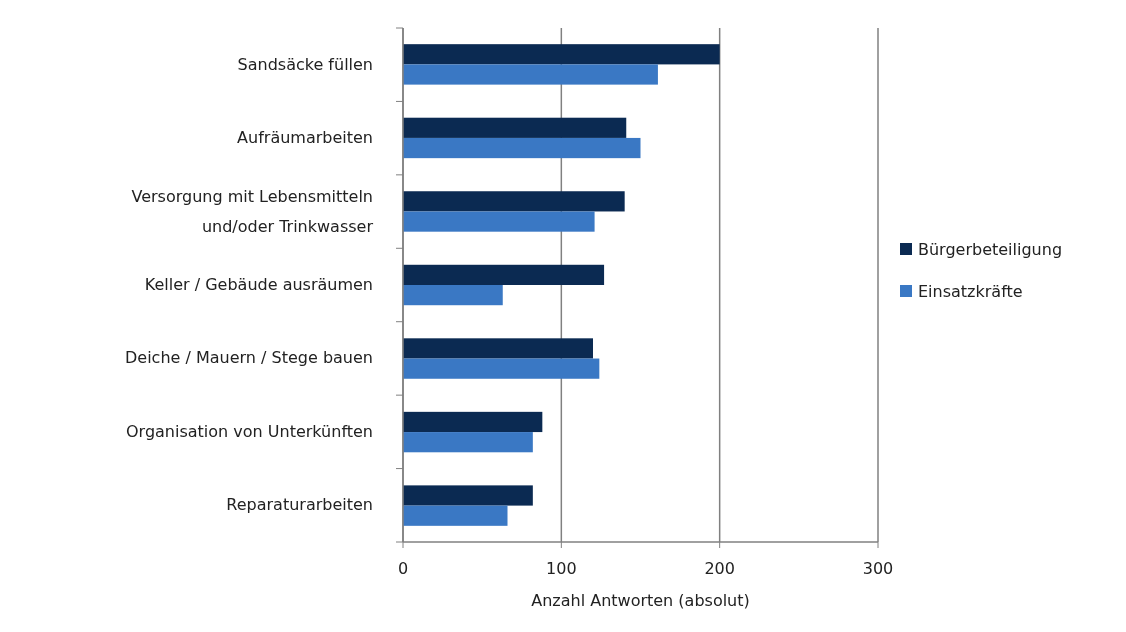 The height and width of the screenshot is (632, 1126). What do you see at coordinates (258, 284) in the screenshot?
I see `y-tick-label: Keller / Gebäude ausräumen` at bounding box center [258, 284].